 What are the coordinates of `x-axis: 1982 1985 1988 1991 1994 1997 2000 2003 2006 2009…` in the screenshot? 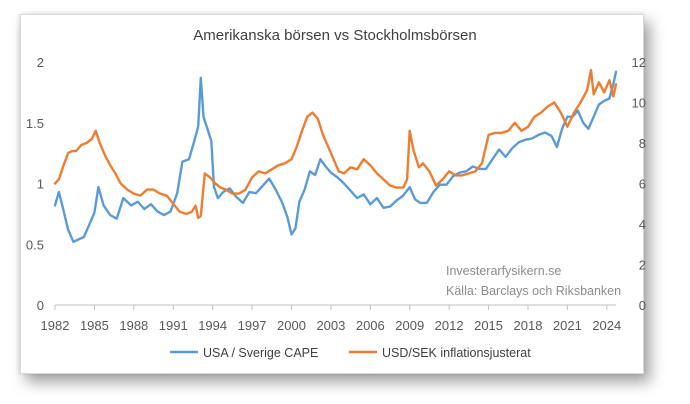 It's located at (331, 318).